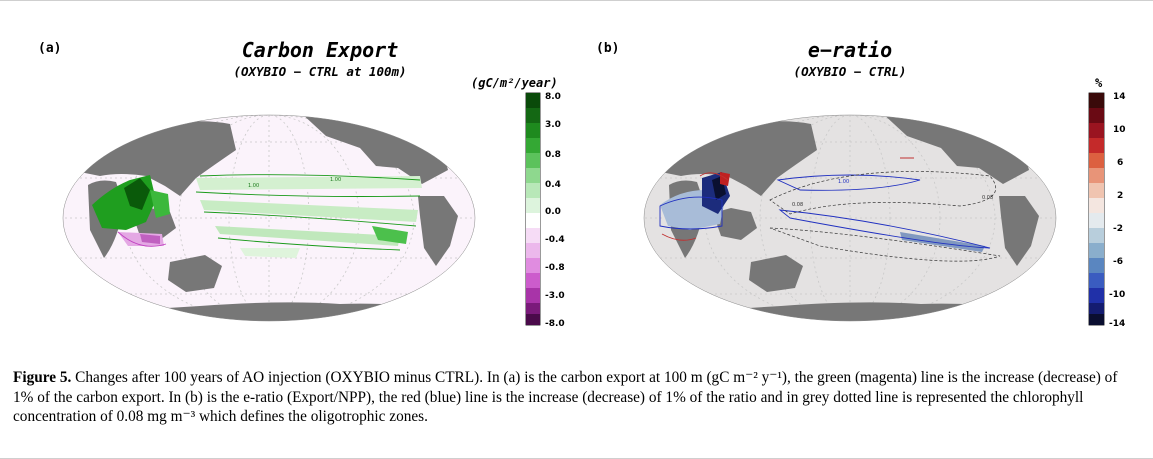 This screenshot has width=1153, height=459. Describe the element at coordinates (1120, 196) in the screenshot. I see `colorbar-b-tick: 2` at that location.